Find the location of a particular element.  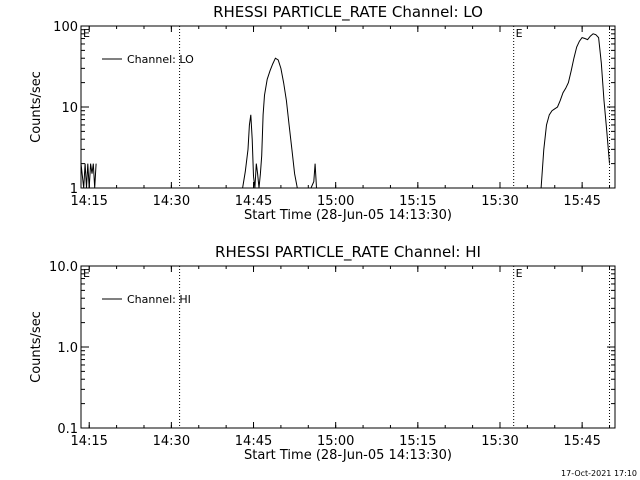

footer-timestamp: 17-Oct-2021 17:10 is located at coordinates (599, 473).